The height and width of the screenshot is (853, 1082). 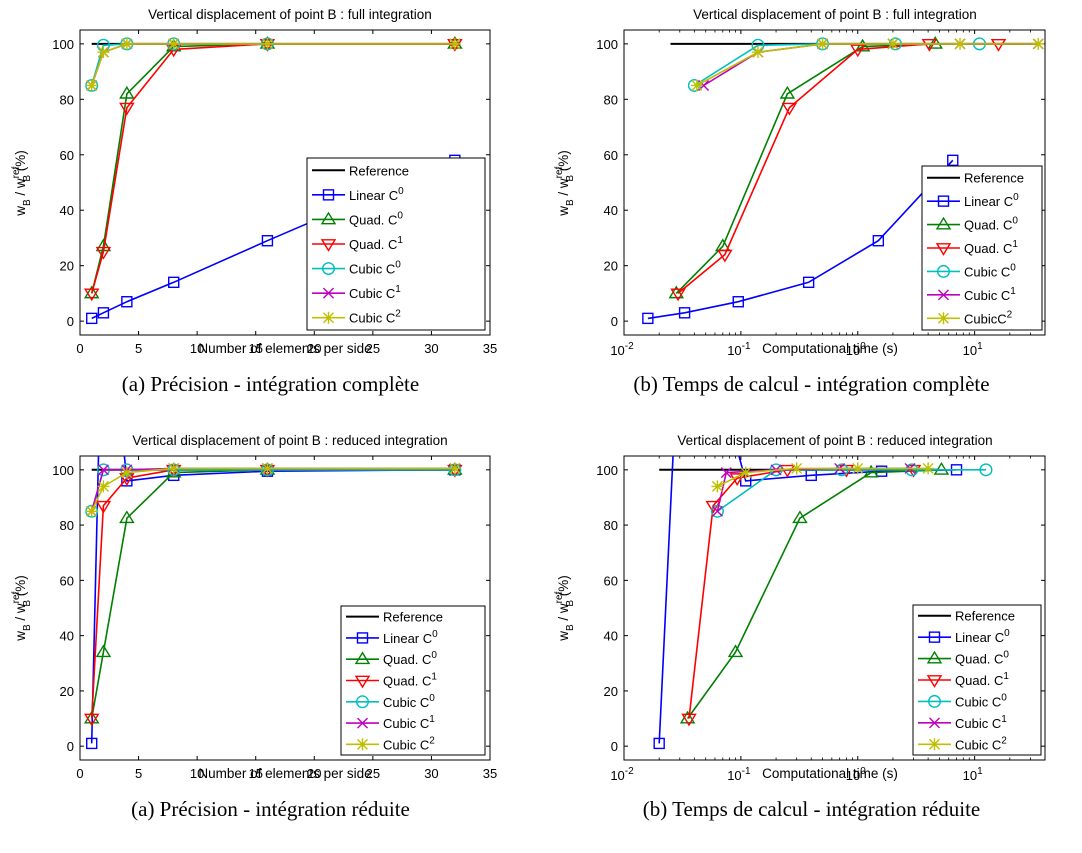 I want to click on legend-item-quad-c0: Quad. C0, so click(x=391, y=658).